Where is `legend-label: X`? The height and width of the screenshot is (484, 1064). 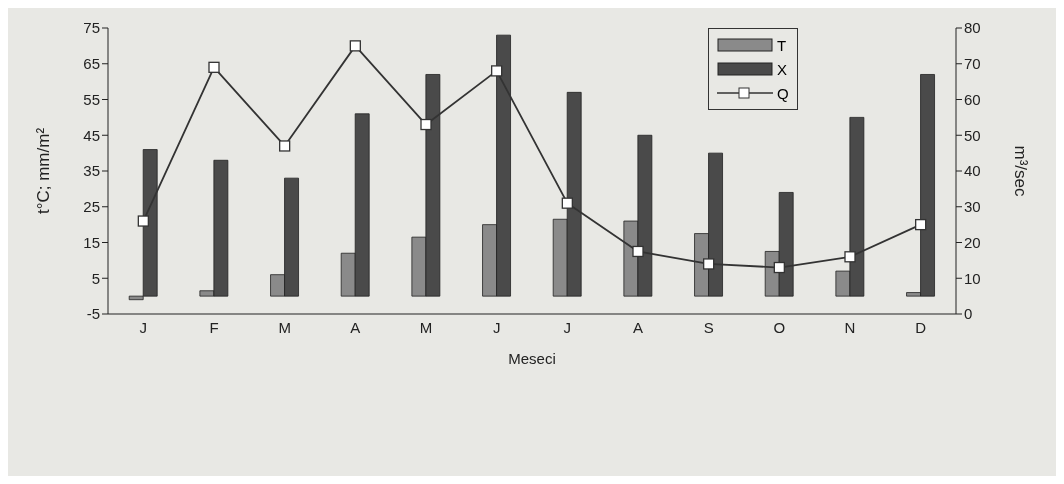 legend-label: X is located at coordinates (782, 69).